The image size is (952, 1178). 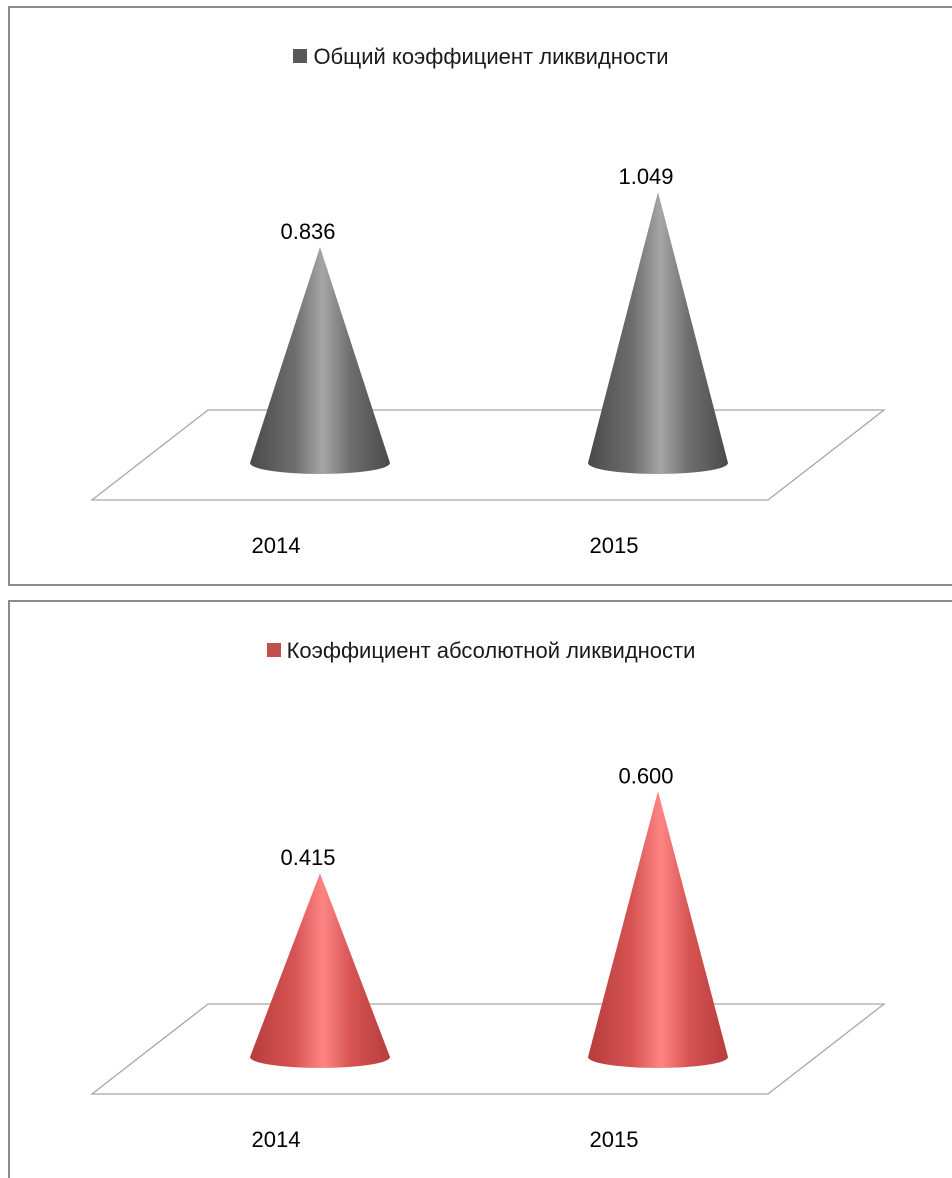 I want to click on legend-label: Коэффициент абсолютной ликвидности, so click(x=491, y=650).